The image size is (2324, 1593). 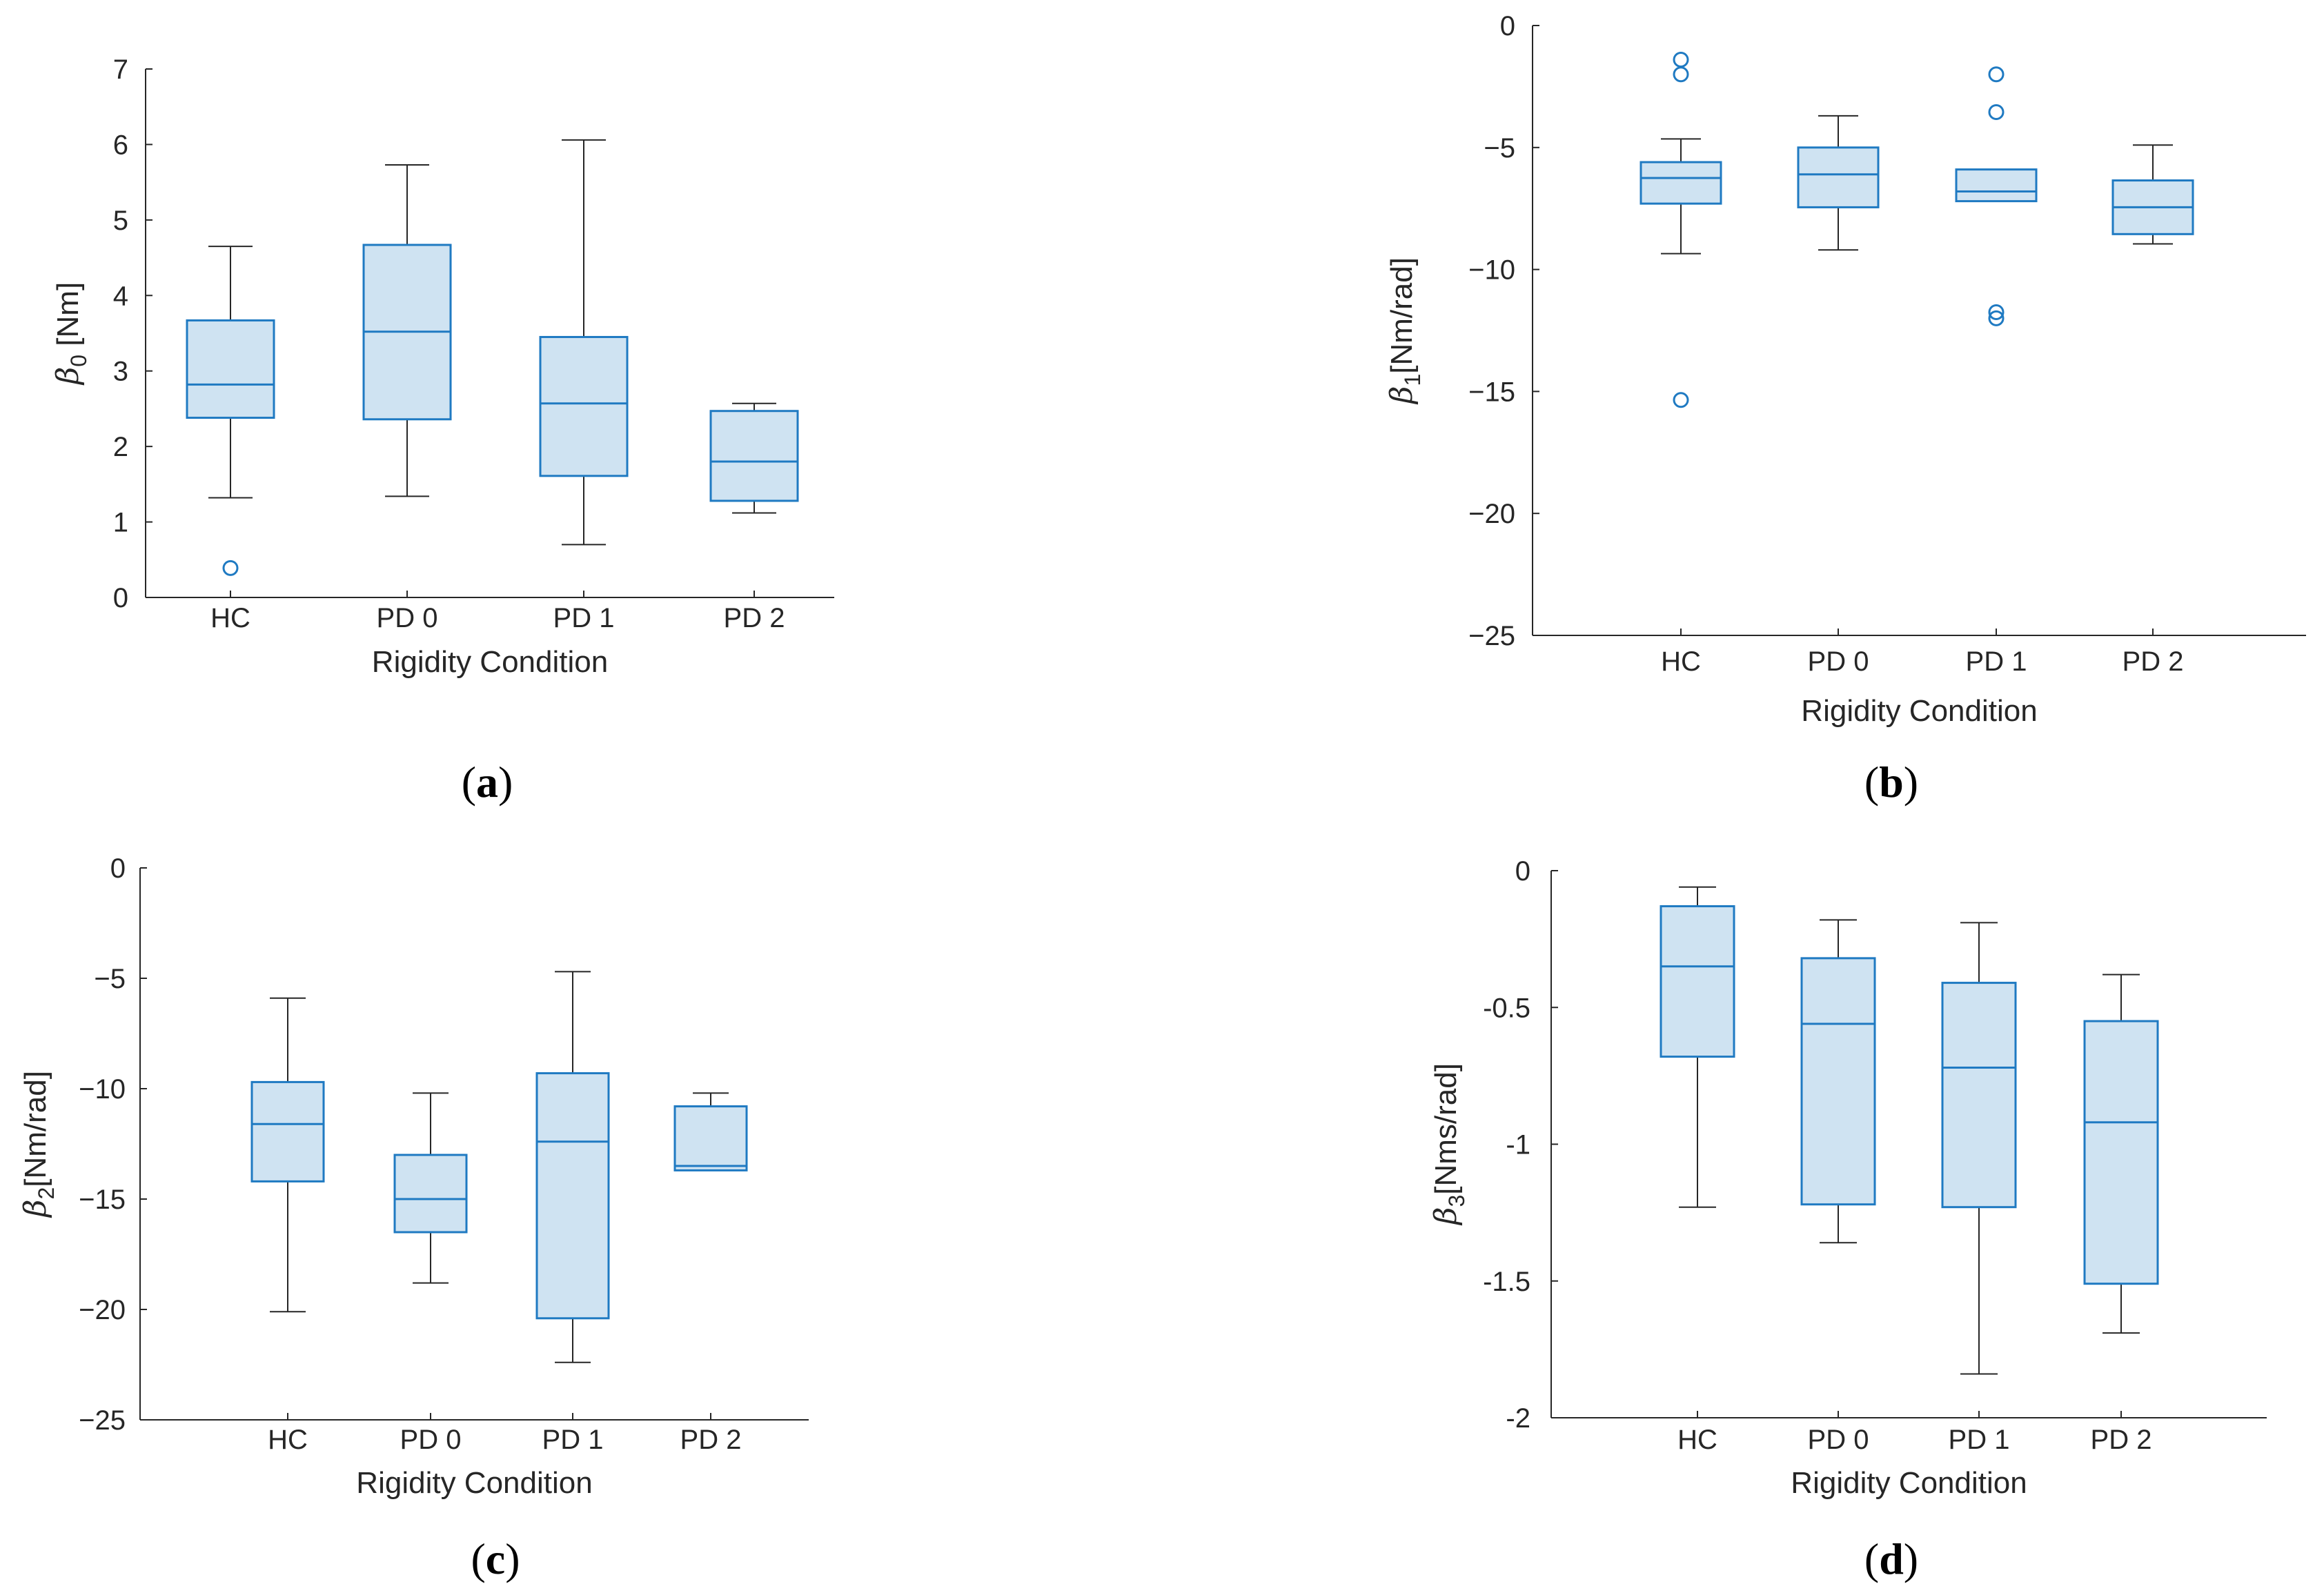 I want to click on y-tick-label: 7, so click(x=120, y=70).